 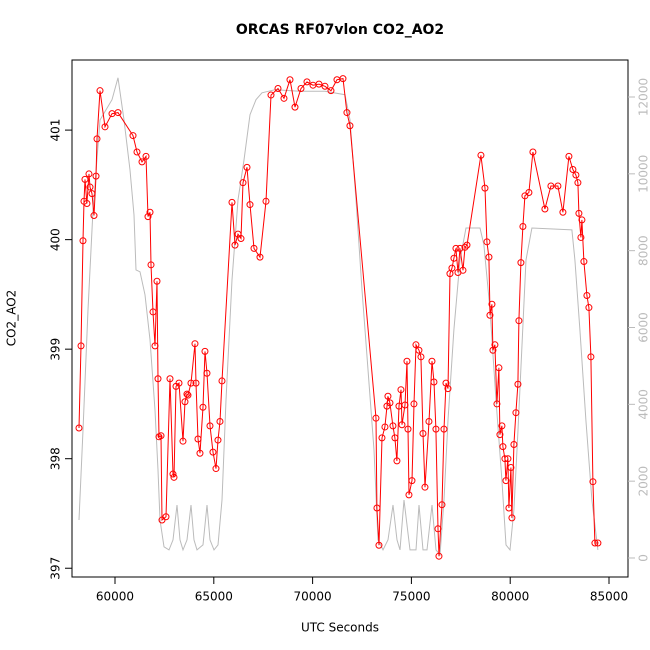 I want to click on y-tick-label: 400, so click(x=56, y=239).